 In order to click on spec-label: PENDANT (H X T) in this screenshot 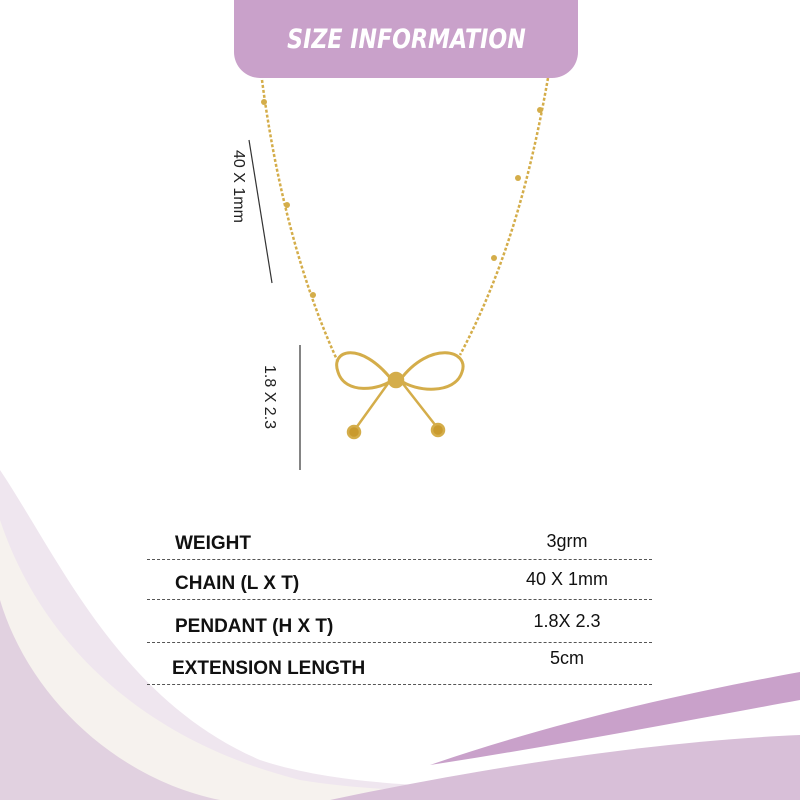, I will do `click(254, 626)`.